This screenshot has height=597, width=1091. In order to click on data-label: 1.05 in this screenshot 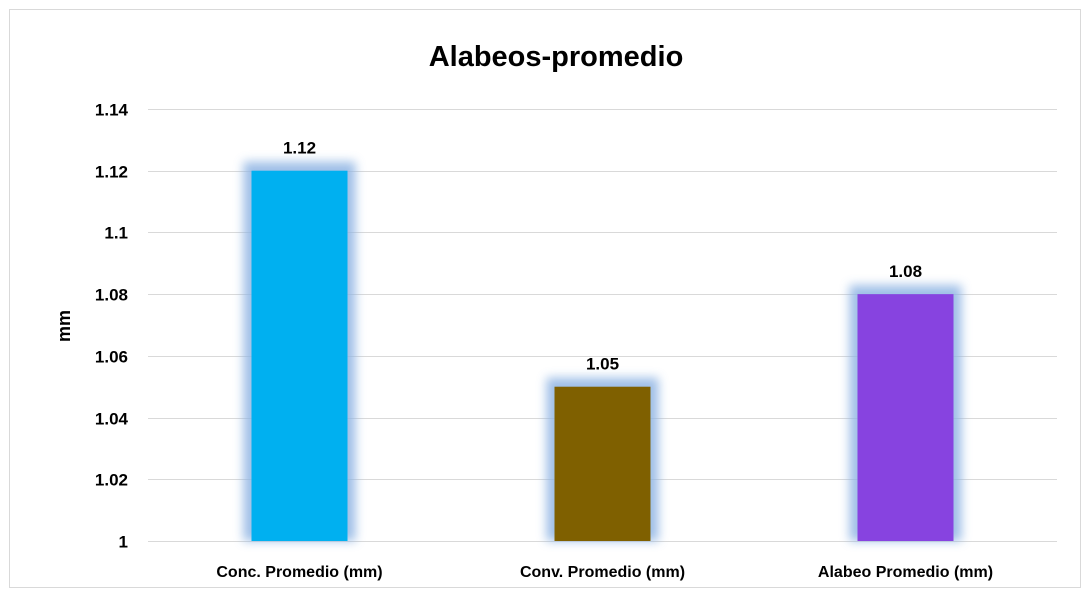, I will do `click(602, 364)`.